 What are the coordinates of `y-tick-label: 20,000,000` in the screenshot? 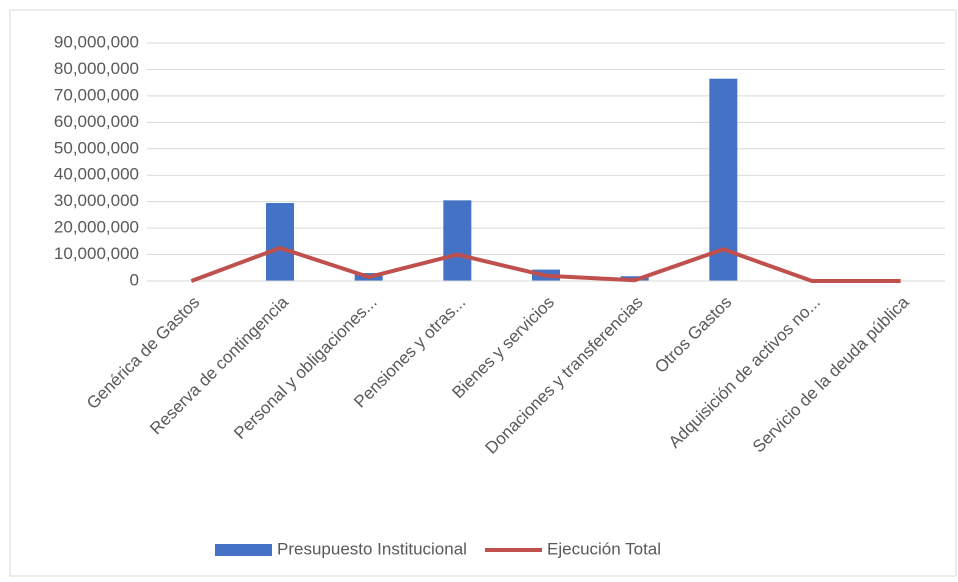 It's located at (96, 227).